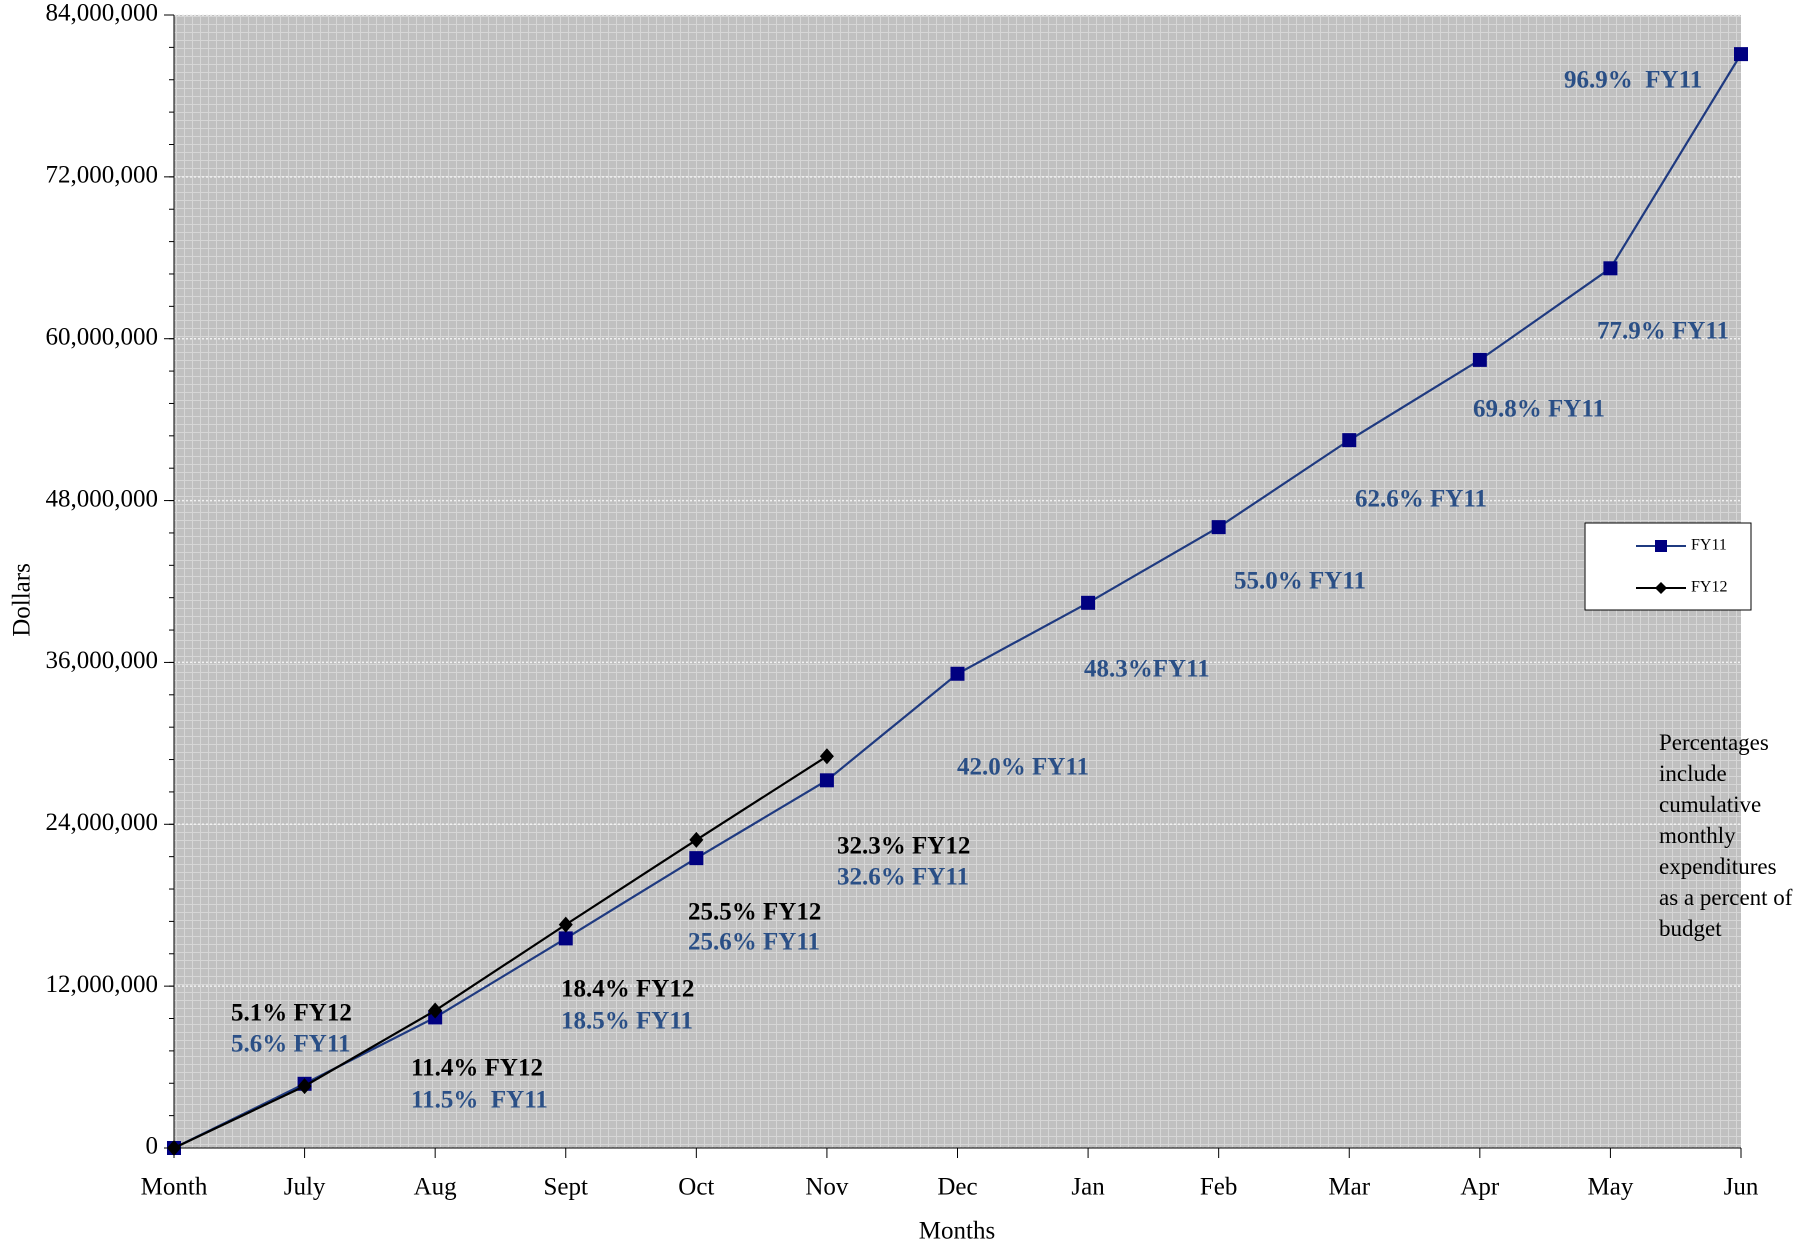 The image size is (1805, 1243). I want to click on legend-label: FY12, so click(1709, 587).